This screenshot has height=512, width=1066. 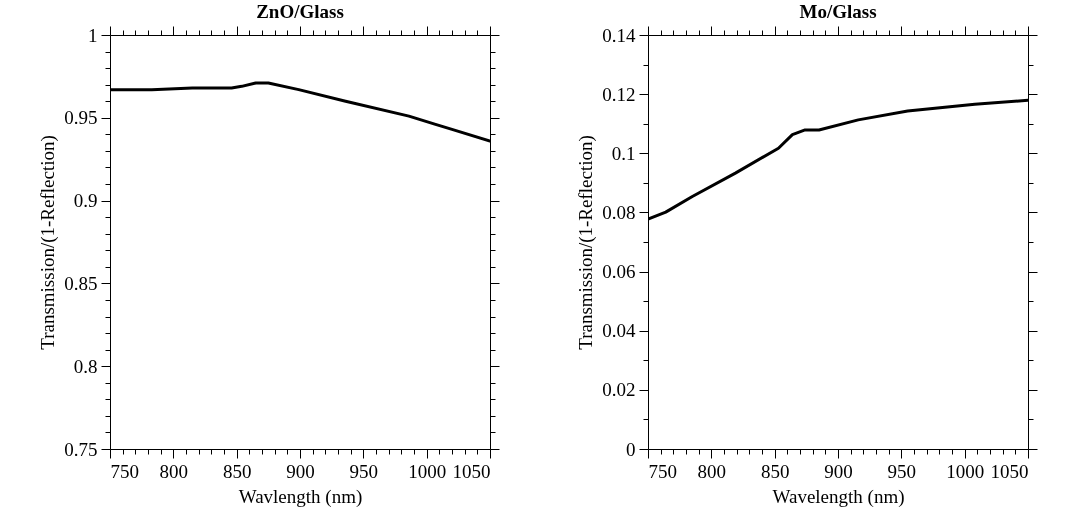 I want to click on chart-title: ZnO/Glass, so click(x=300, y=11).